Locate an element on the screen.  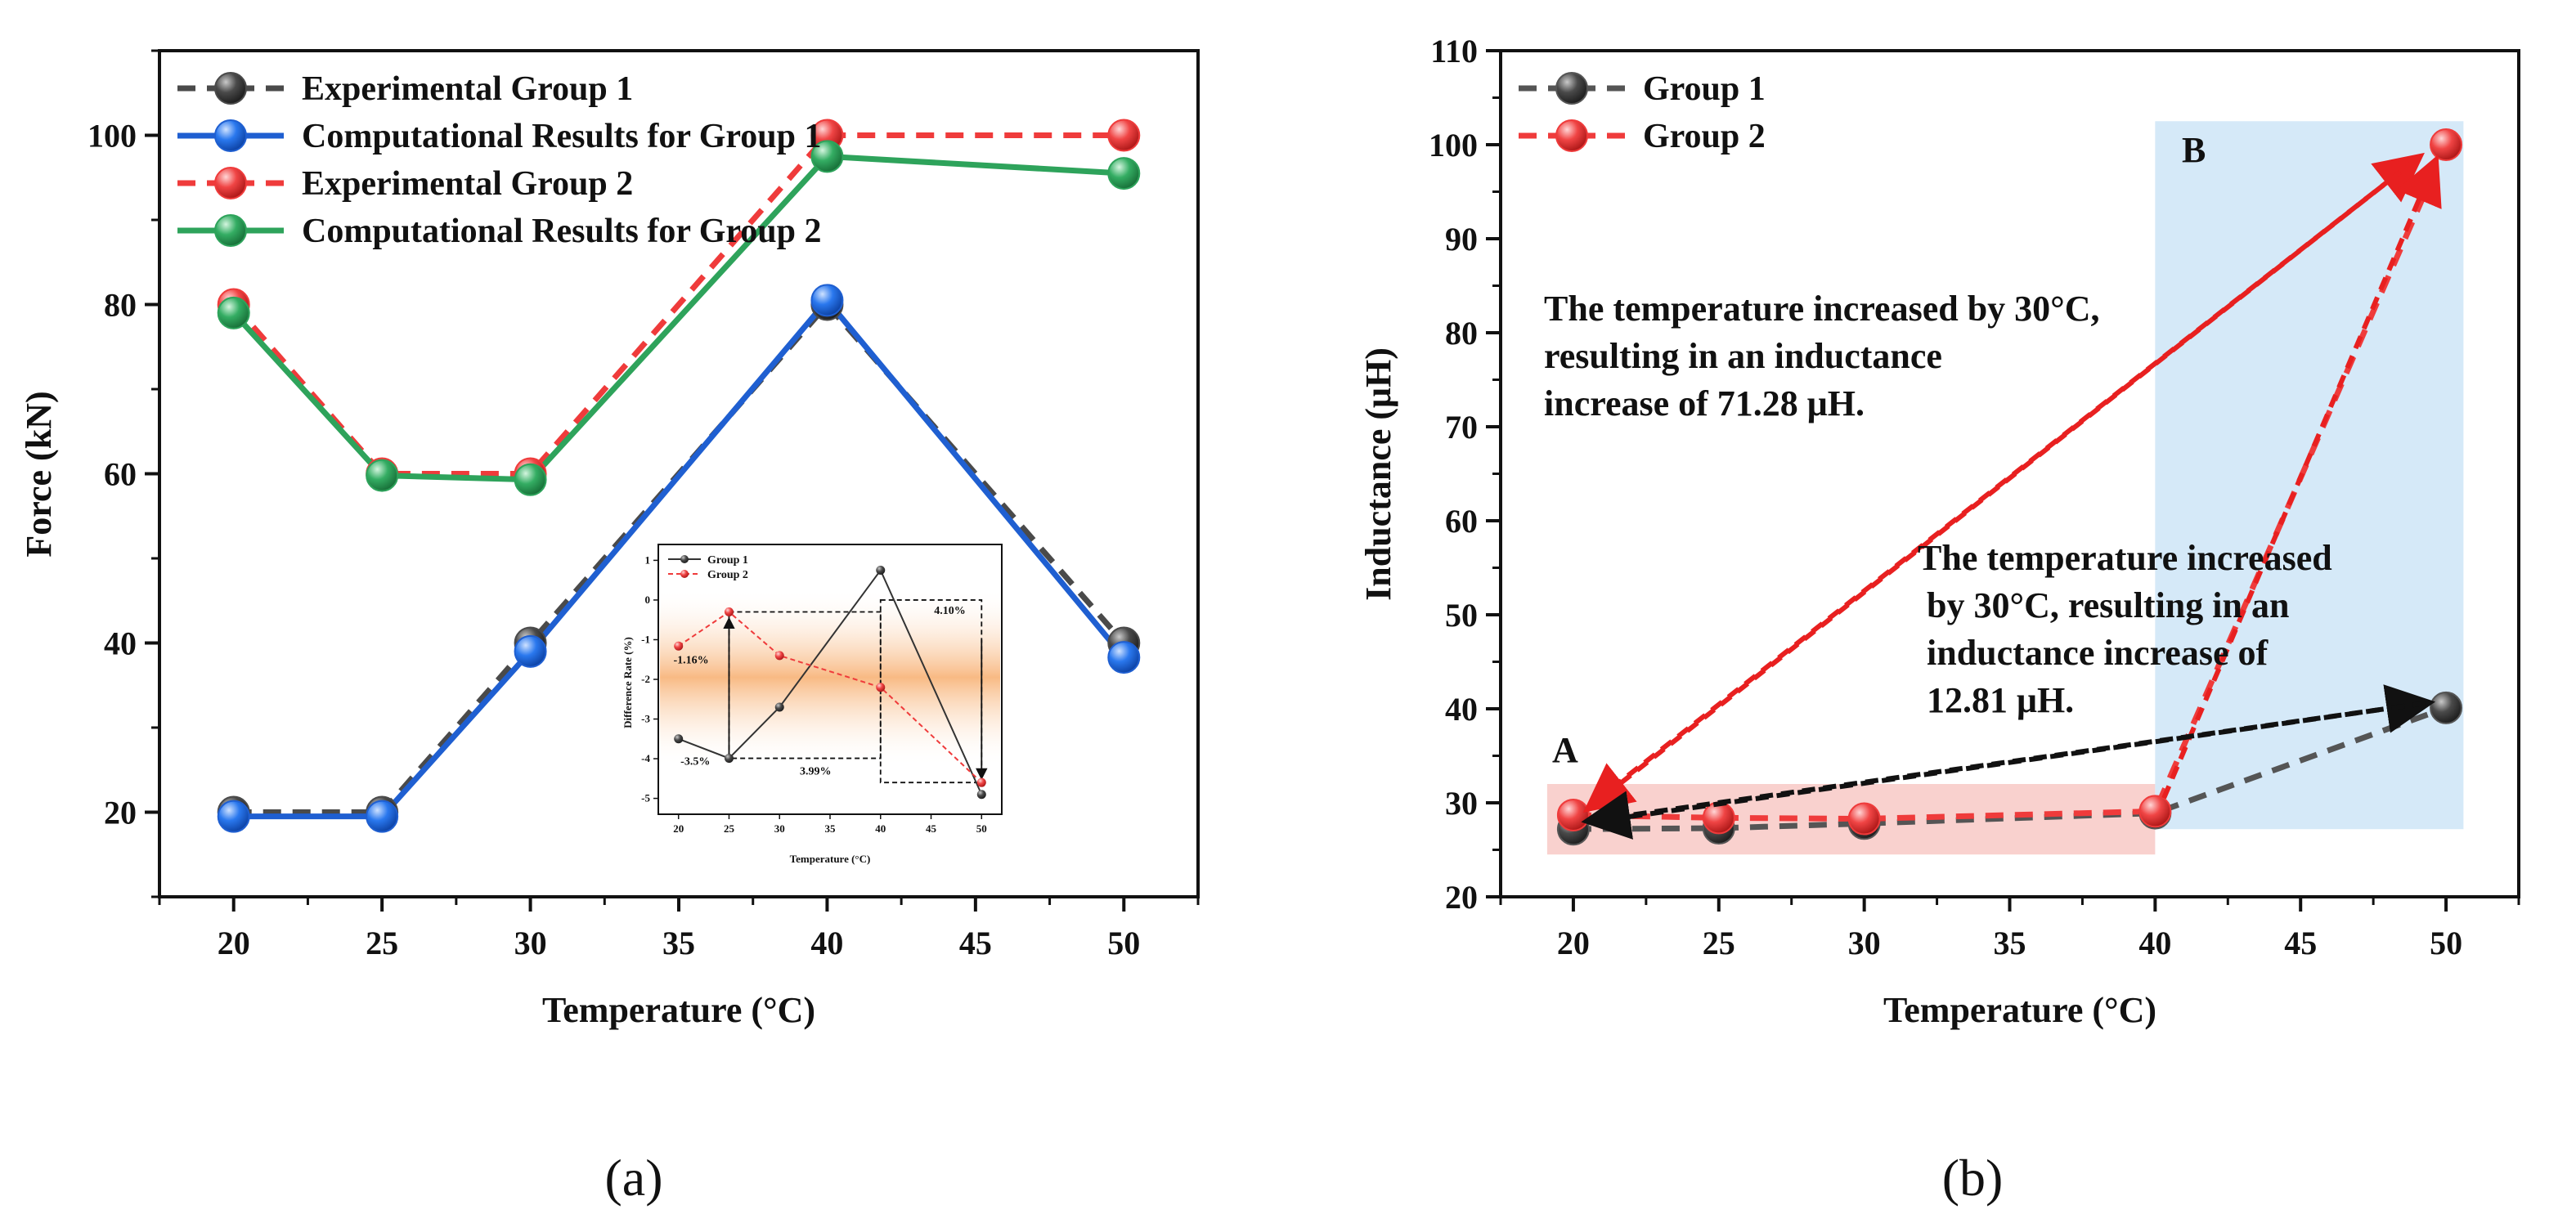
inset-y-tick-label--2: -2 is located at coordinates (645, 679).